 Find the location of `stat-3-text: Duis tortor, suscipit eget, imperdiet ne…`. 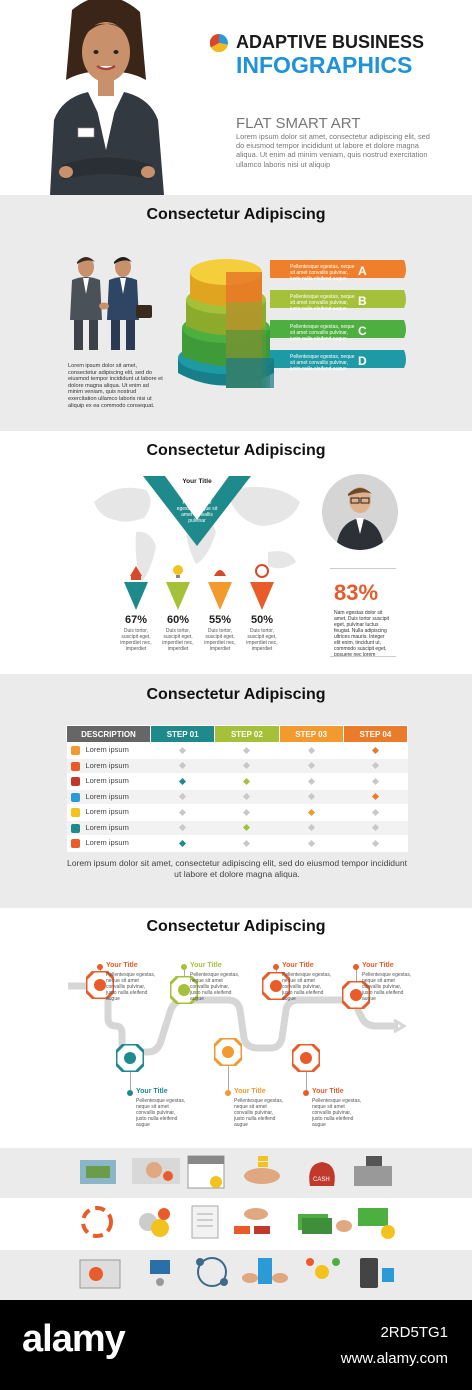

stat-3-text: Duis tortor, suscipit eget, imperdiet ne… is located at coordinates (220, 640).